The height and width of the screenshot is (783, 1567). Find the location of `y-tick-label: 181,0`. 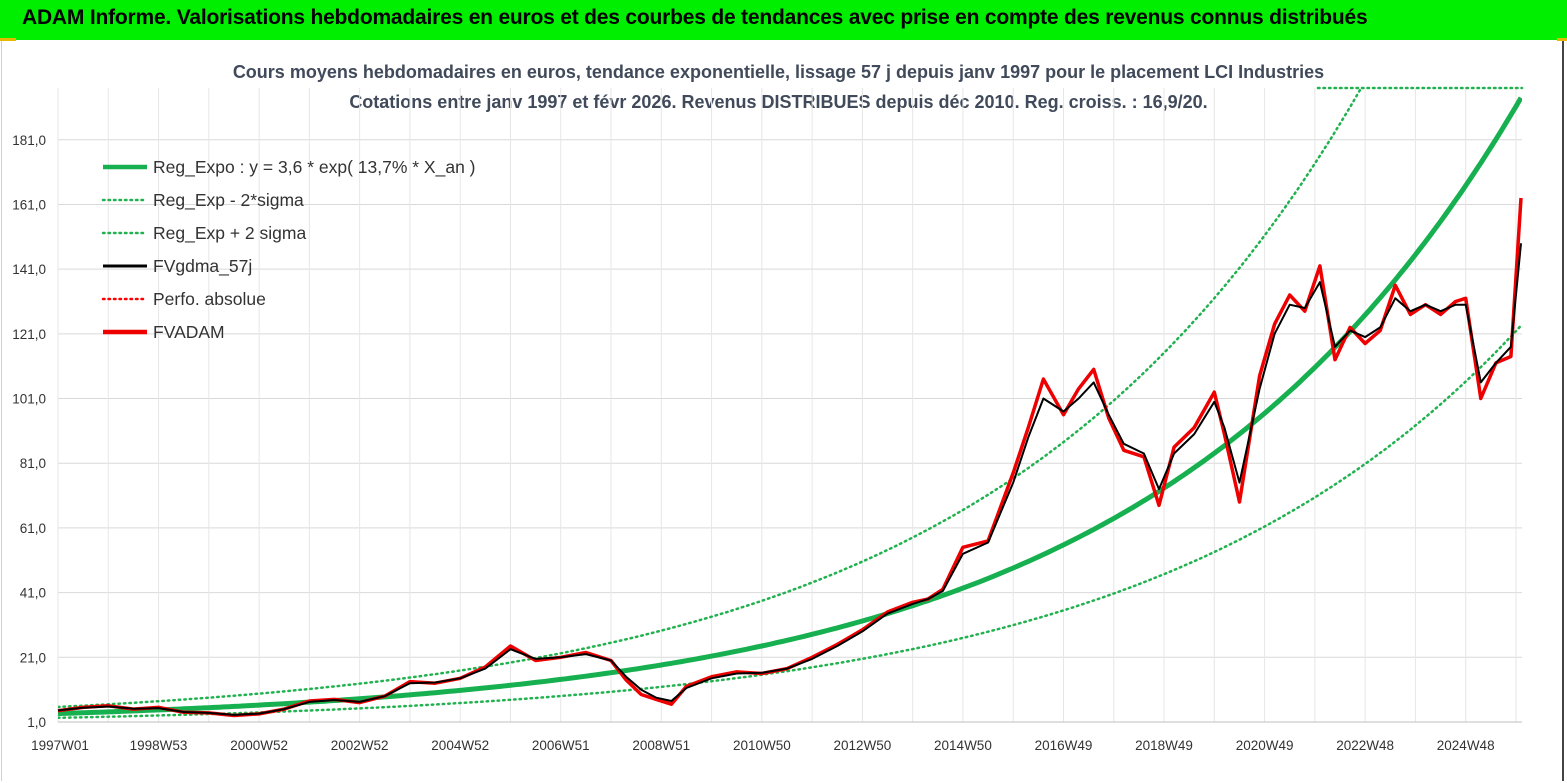

y-tick-label: 181,0 is located at coordinates (29, 140).